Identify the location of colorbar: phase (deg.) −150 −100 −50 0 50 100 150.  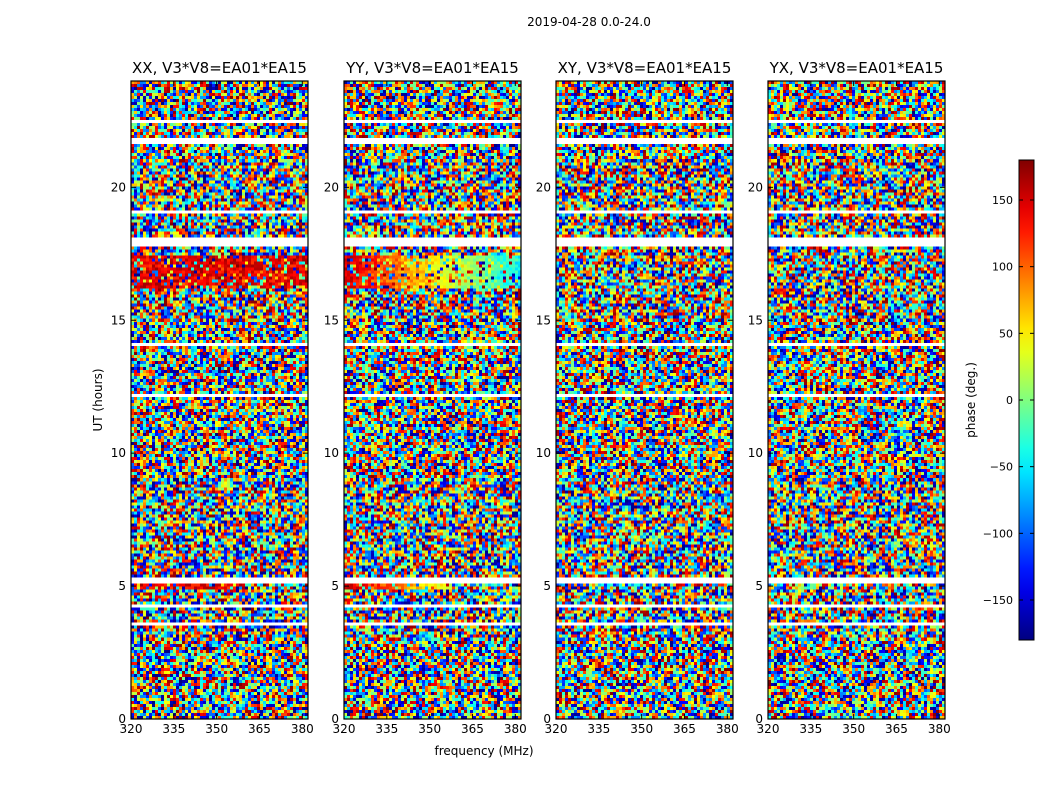
(999, 400).